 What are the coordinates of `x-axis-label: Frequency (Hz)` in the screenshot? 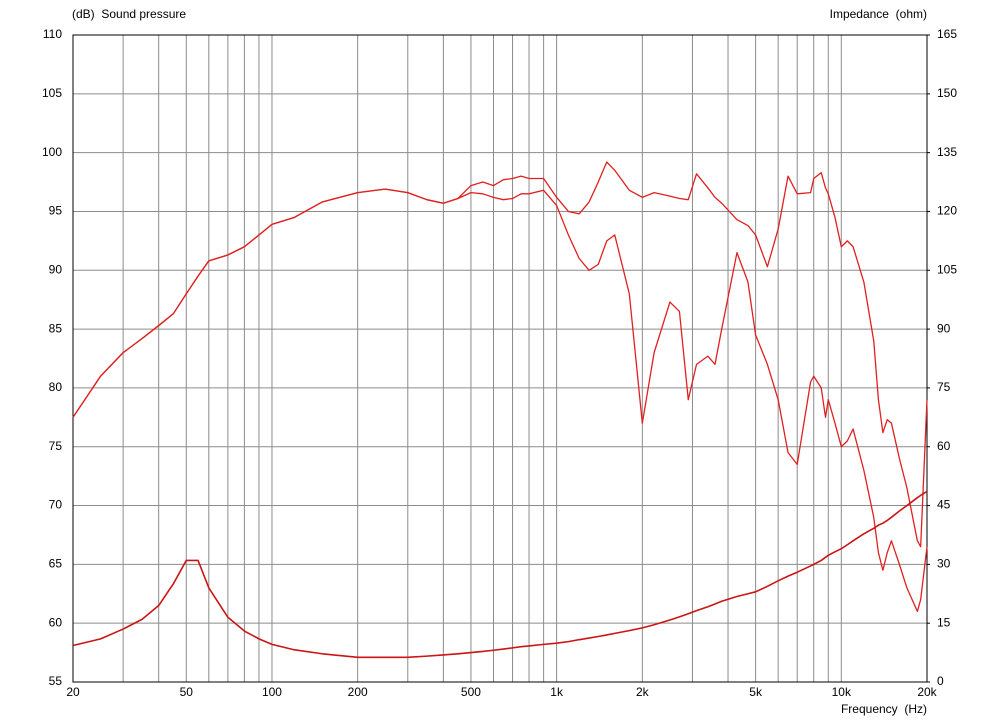 It's located at (884, 709).